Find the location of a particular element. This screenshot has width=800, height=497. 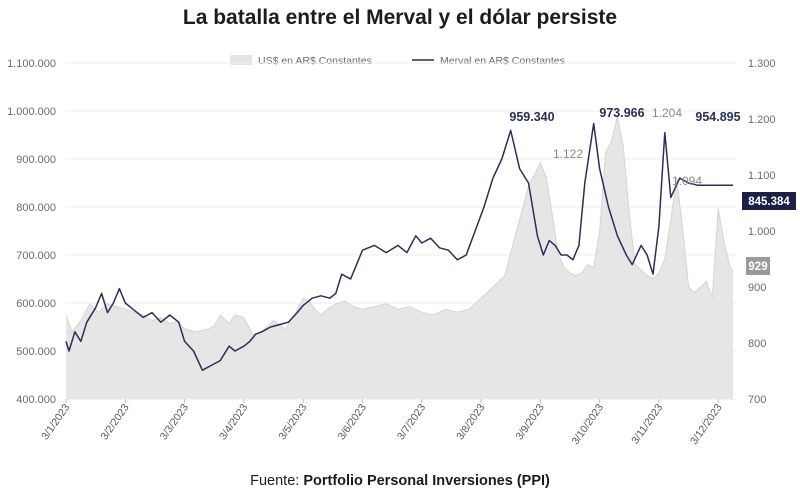

source-name: Portfolio Personal Inversiones (PPI) is located at coordinates (426, 481).